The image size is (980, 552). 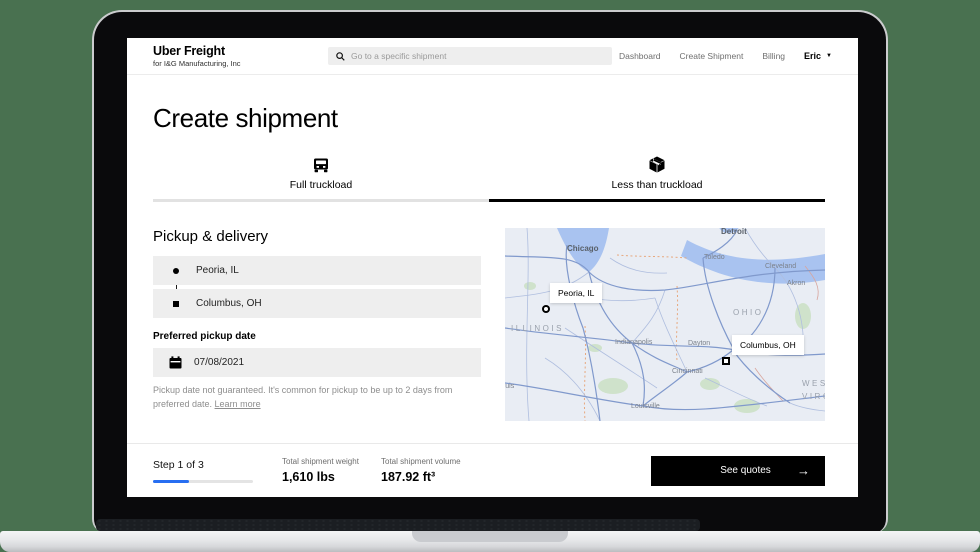 What do you see at coordinates (657, 164) in the screenshot?
I see `package-icon` at bounding box center [657, 164].